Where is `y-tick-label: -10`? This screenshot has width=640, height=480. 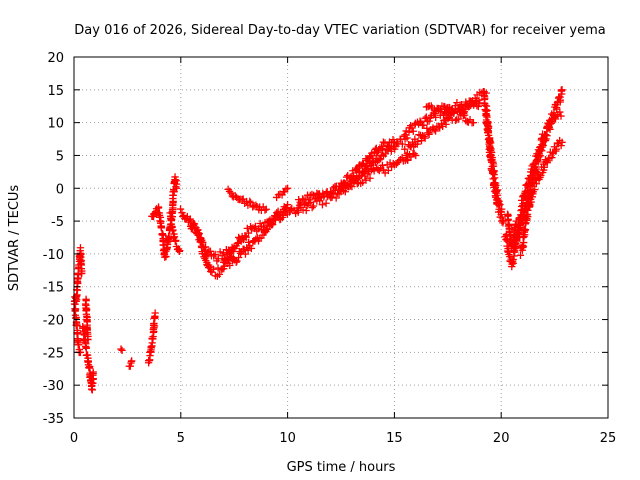 y-tick-label: -10 is located at coordinates (53, 255).